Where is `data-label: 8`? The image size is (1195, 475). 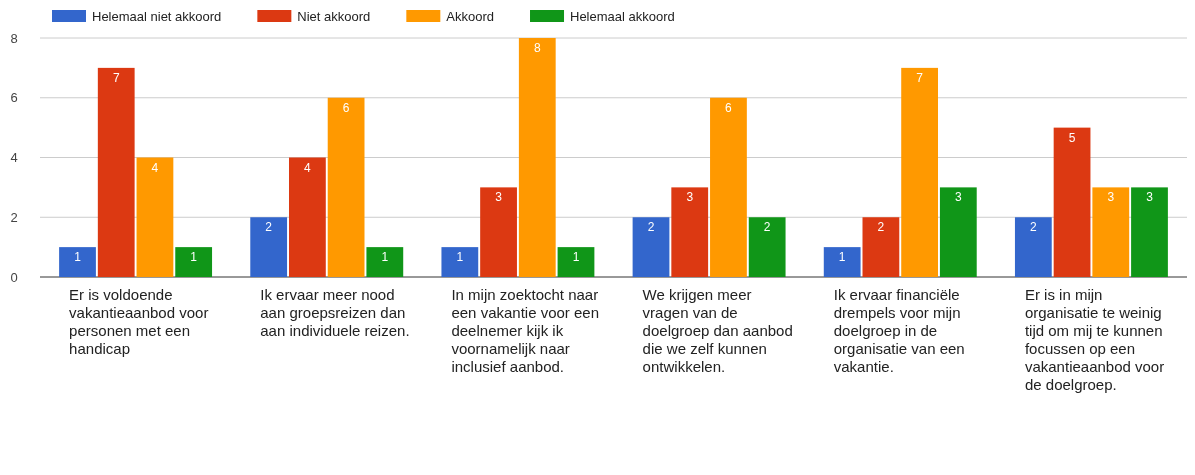
data-label: 8 is located at coordinates (537, 48).